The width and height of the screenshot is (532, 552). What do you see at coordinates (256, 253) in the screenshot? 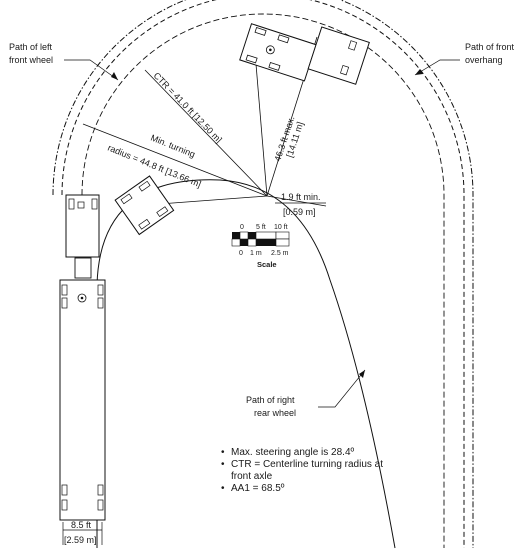
I see `scale-m-1: 1 m` at bounding box center [256, 253].